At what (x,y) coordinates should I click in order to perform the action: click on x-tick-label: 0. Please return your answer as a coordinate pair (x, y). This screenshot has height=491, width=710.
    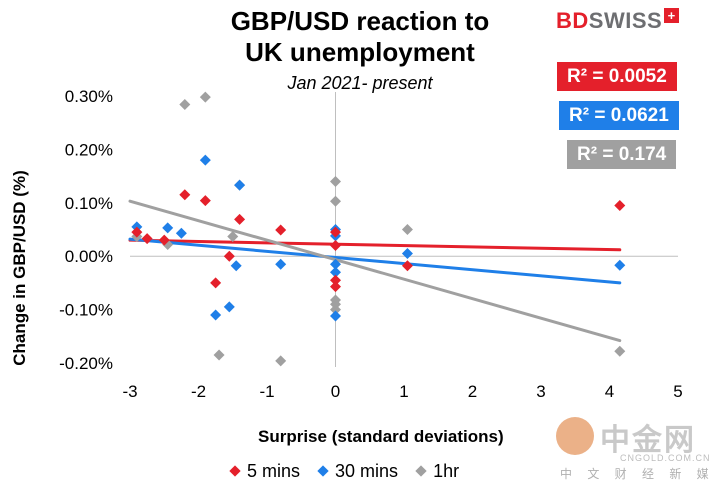
    Looking at the image, I should click on (335, 391).